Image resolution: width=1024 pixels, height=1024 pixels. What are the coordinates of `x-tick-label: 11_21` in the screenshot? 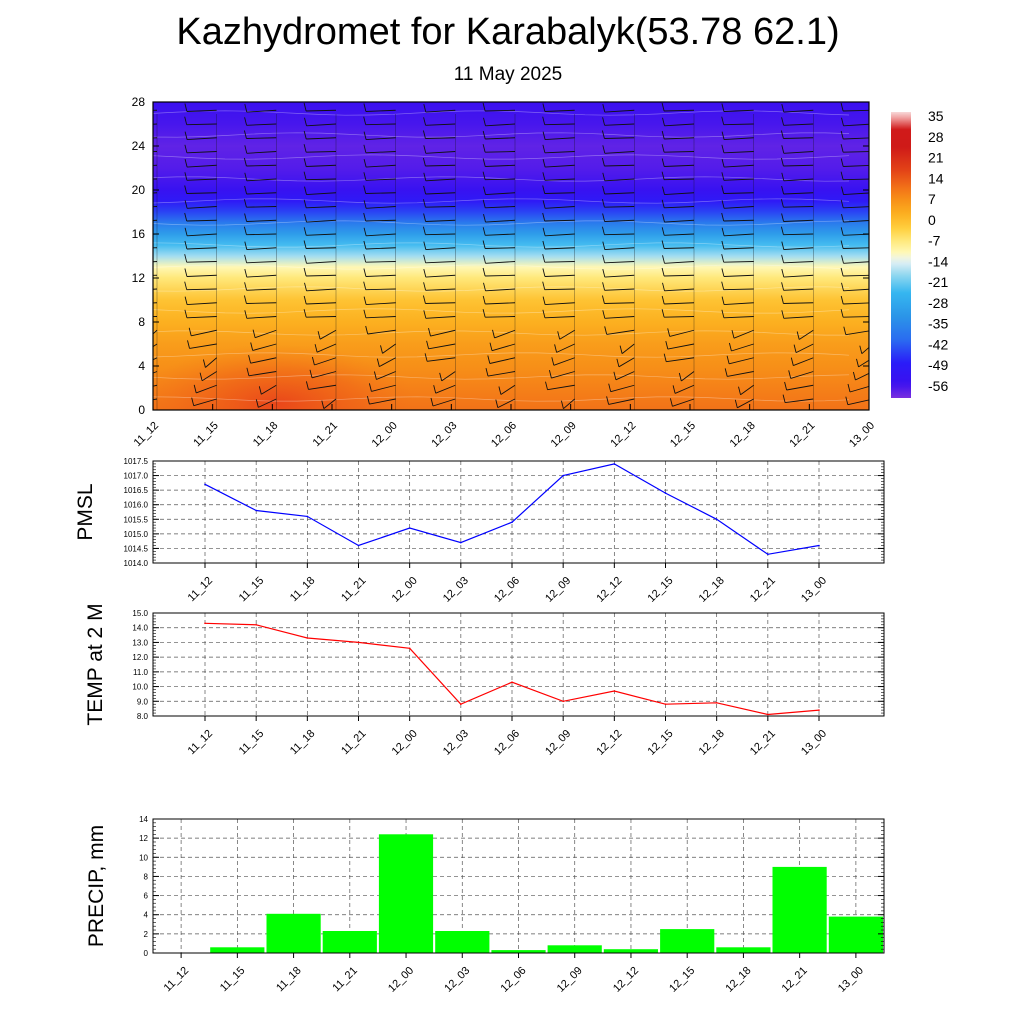 It's located at (354, 590).